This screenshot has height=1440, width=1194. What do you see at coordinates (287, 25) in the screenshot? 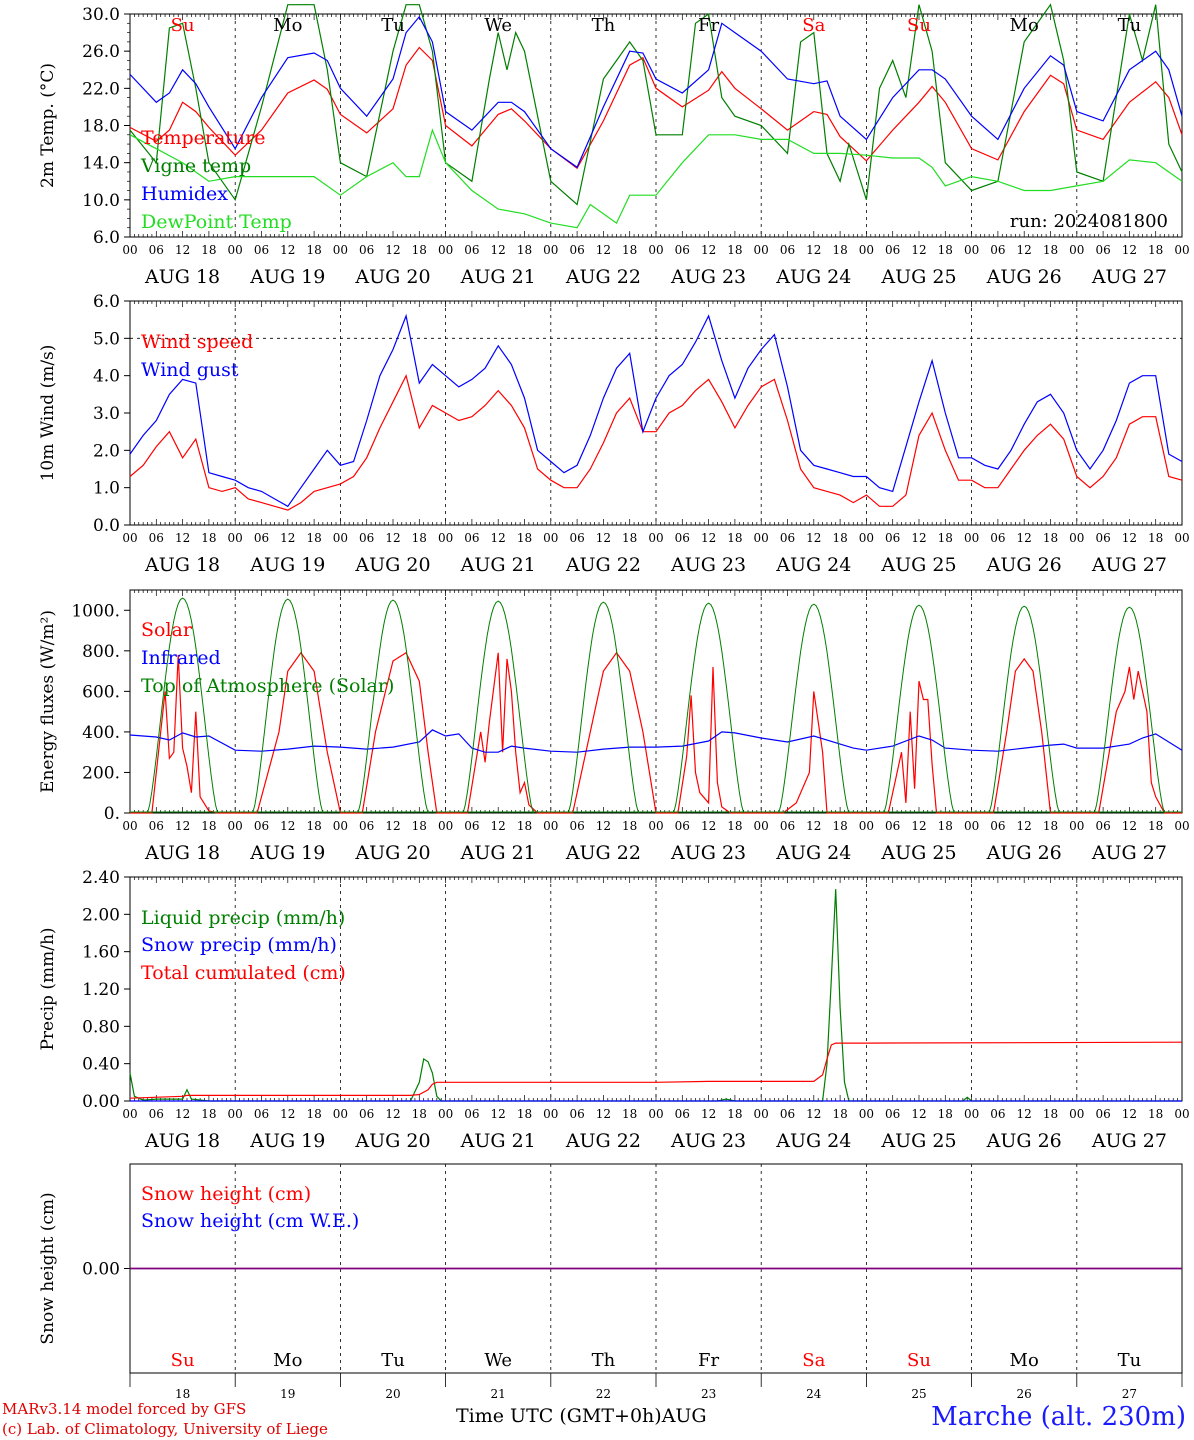
I see `weekday-label-top: Mo` at bounding box center [287, 25].